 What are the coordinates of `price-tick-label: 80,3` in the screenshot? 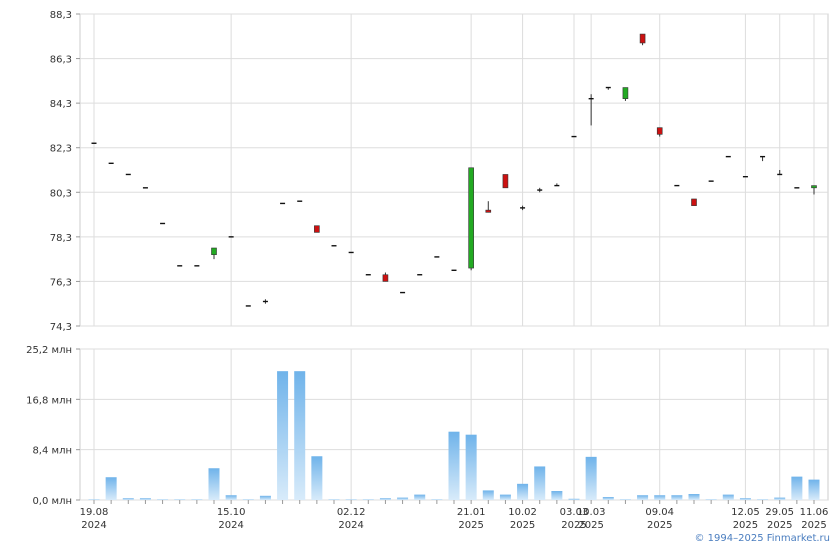 It's located at (61, 193).